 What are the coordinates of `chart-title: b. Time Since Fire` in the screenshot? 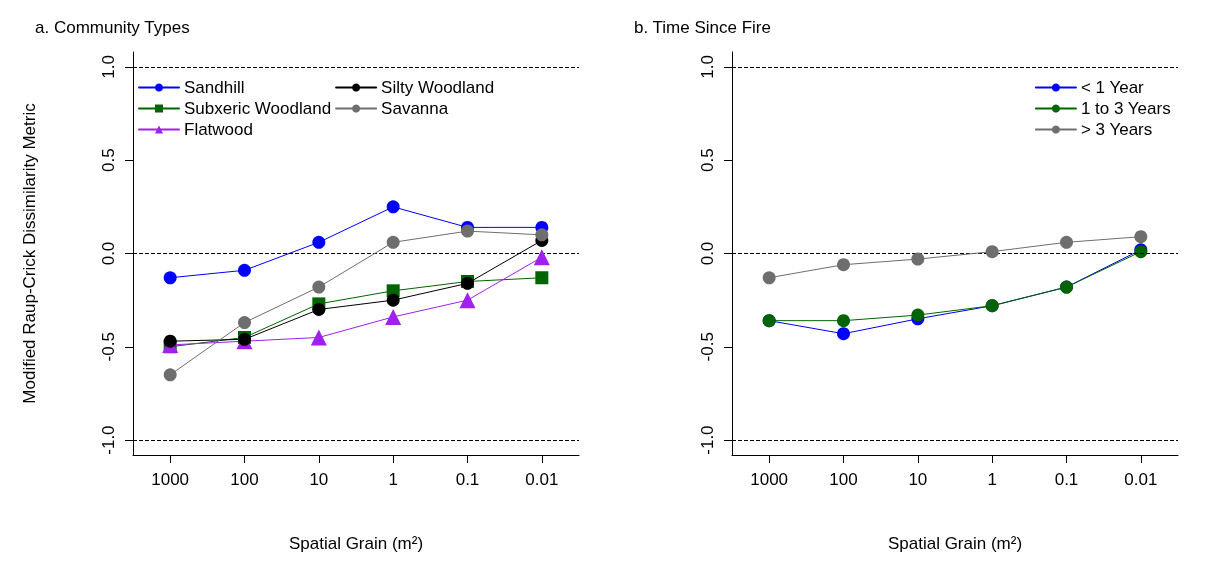 It's located at (702, 27).